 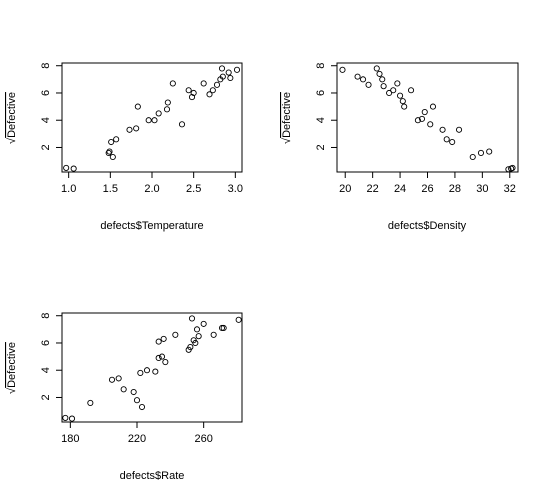 I want to click on x-tick-label: 2.5, so click(x=193, y=189).